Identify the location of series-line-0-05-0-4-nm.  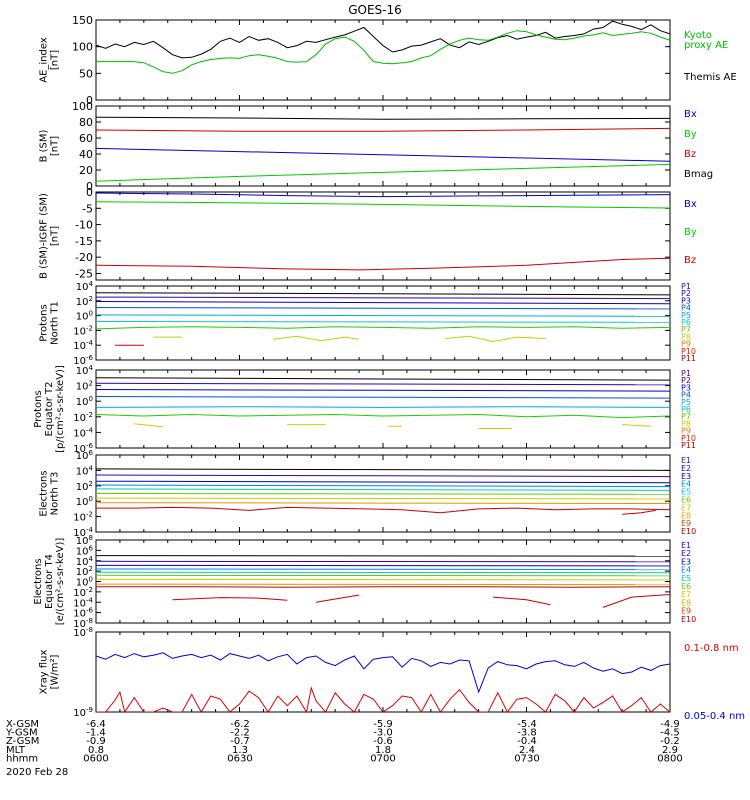
(383, 673).